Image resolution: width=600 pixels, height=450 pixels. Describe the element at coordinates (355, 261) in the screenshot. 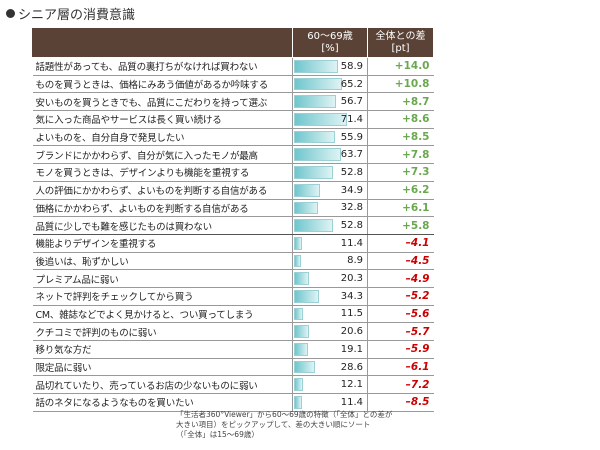

I see `value-label: 8.9` at that location.